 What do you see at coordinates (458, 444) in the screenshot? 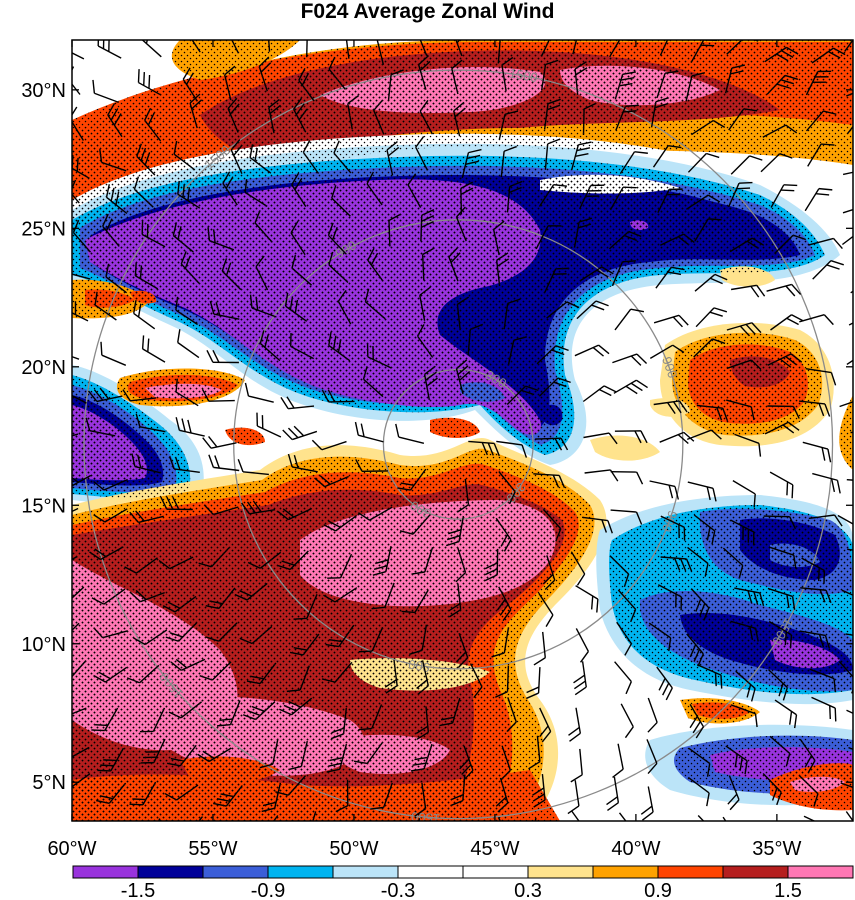
I see `range-ring` at bounding box center [458, 444].